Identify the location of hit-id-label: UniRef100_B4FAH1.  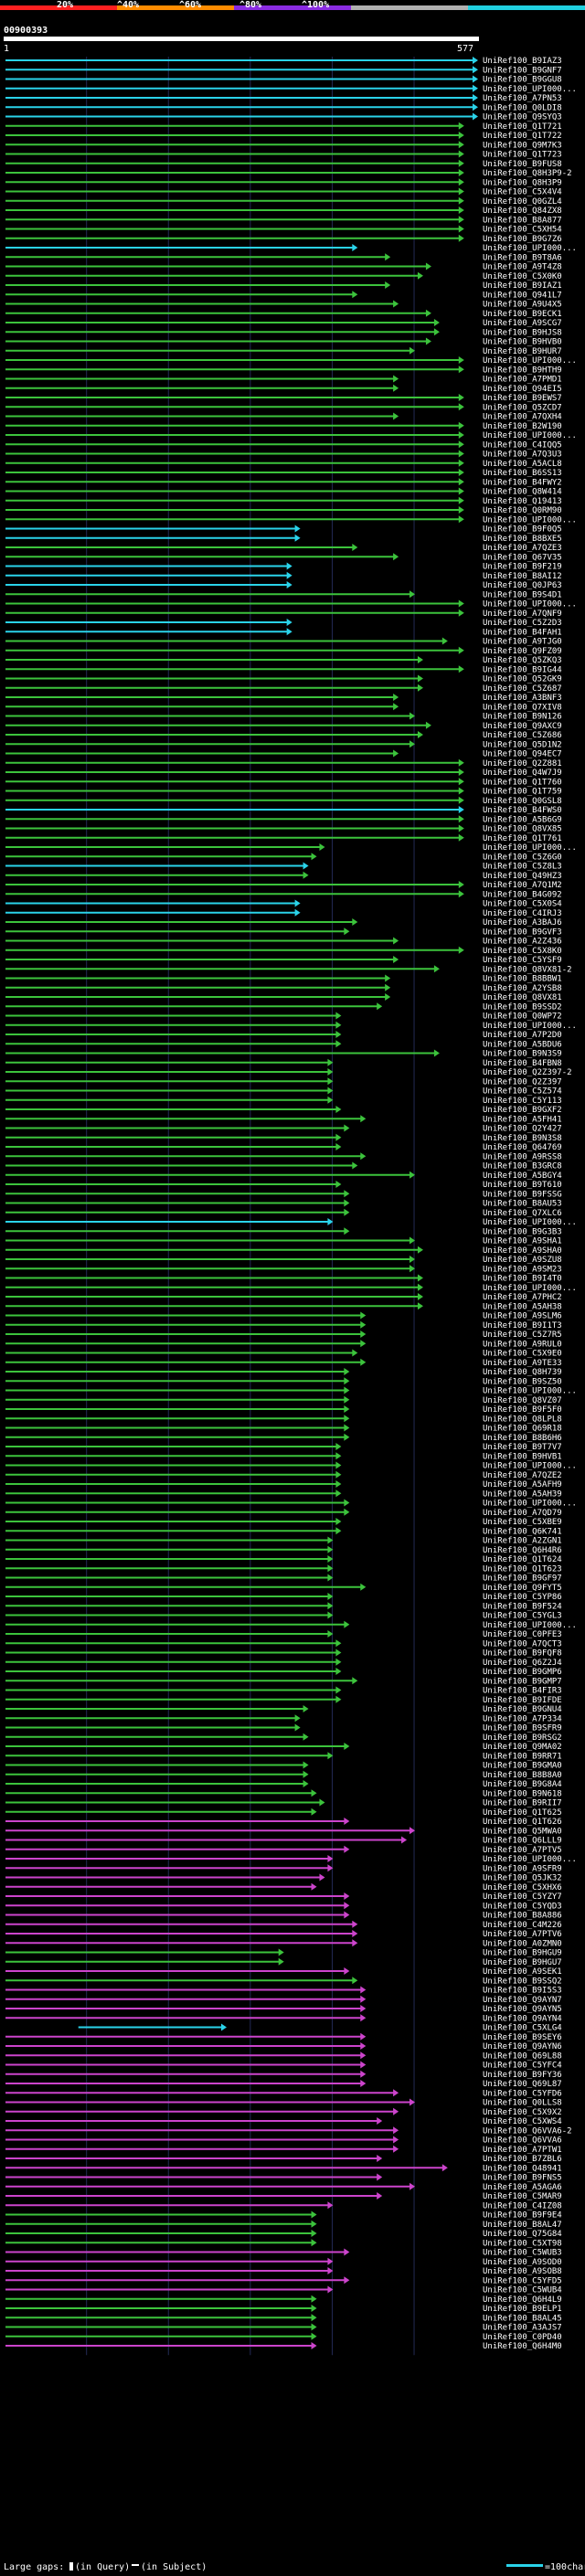
(522, 632).